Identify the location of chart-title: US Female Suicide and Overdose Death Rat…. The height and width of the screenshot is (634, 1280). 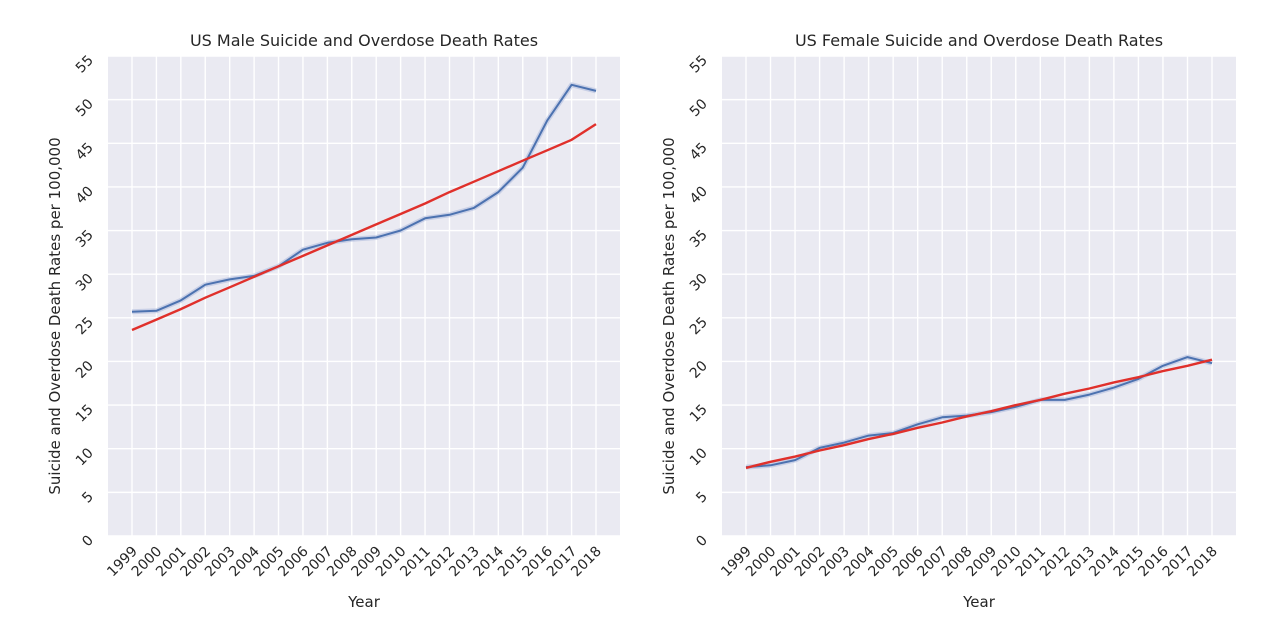
(979, 40).